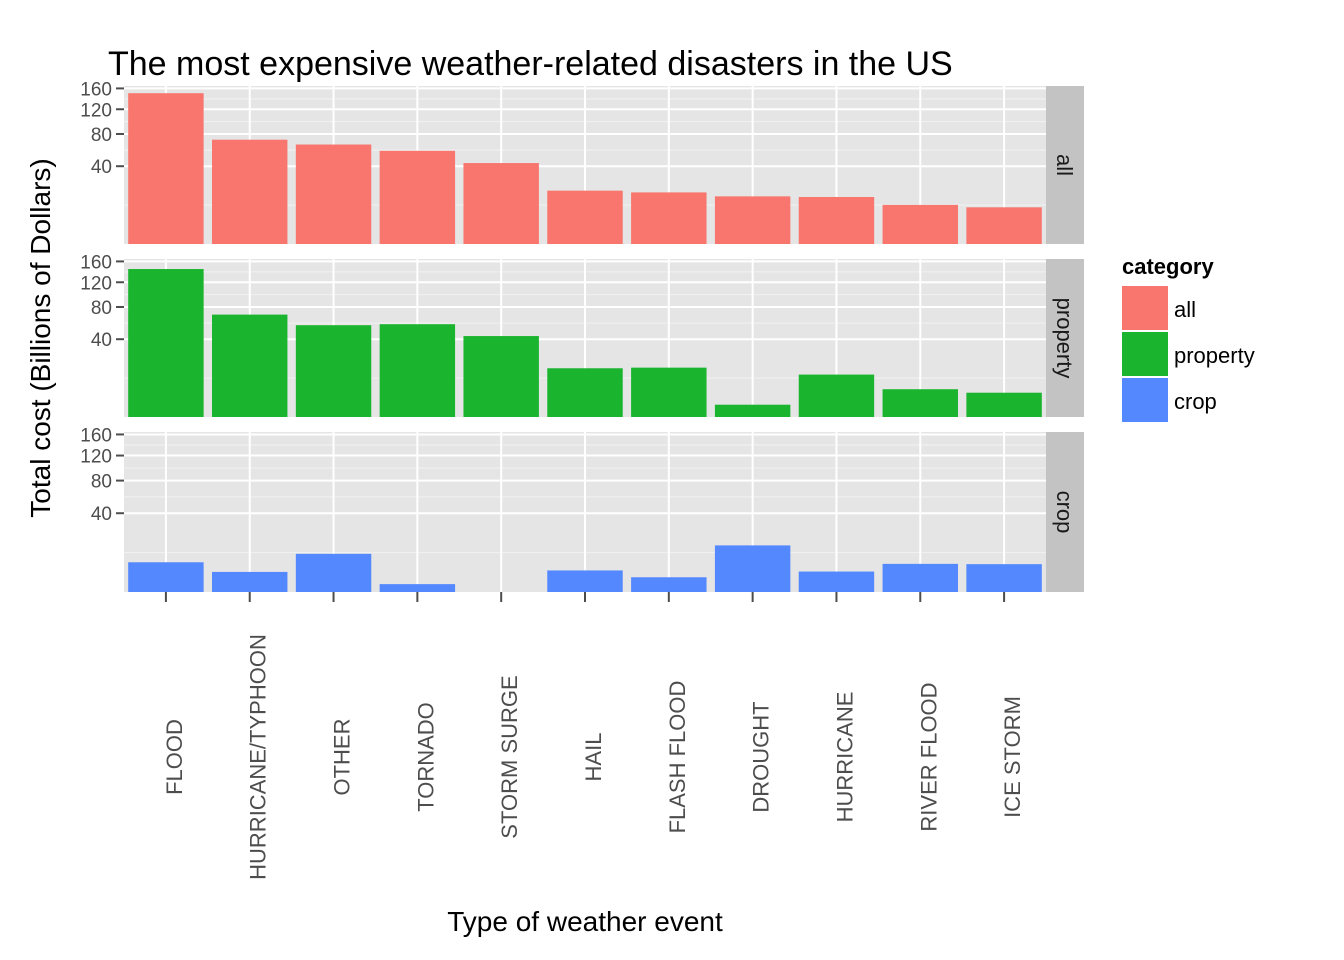 The height and width of the screenshot is (960, 1344). Describe the element at coordinates (1188, 338) in the screenshot. I see `legend: category all property crop` at that location.